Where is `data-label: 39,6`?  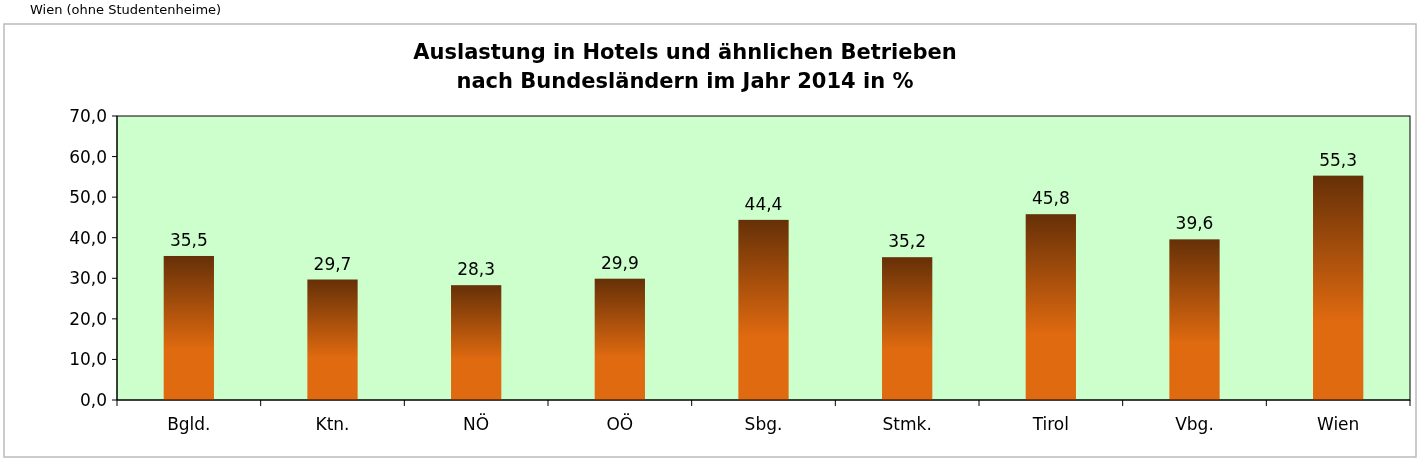
data-label: 39,6 is located at coordinates (1194, 223).